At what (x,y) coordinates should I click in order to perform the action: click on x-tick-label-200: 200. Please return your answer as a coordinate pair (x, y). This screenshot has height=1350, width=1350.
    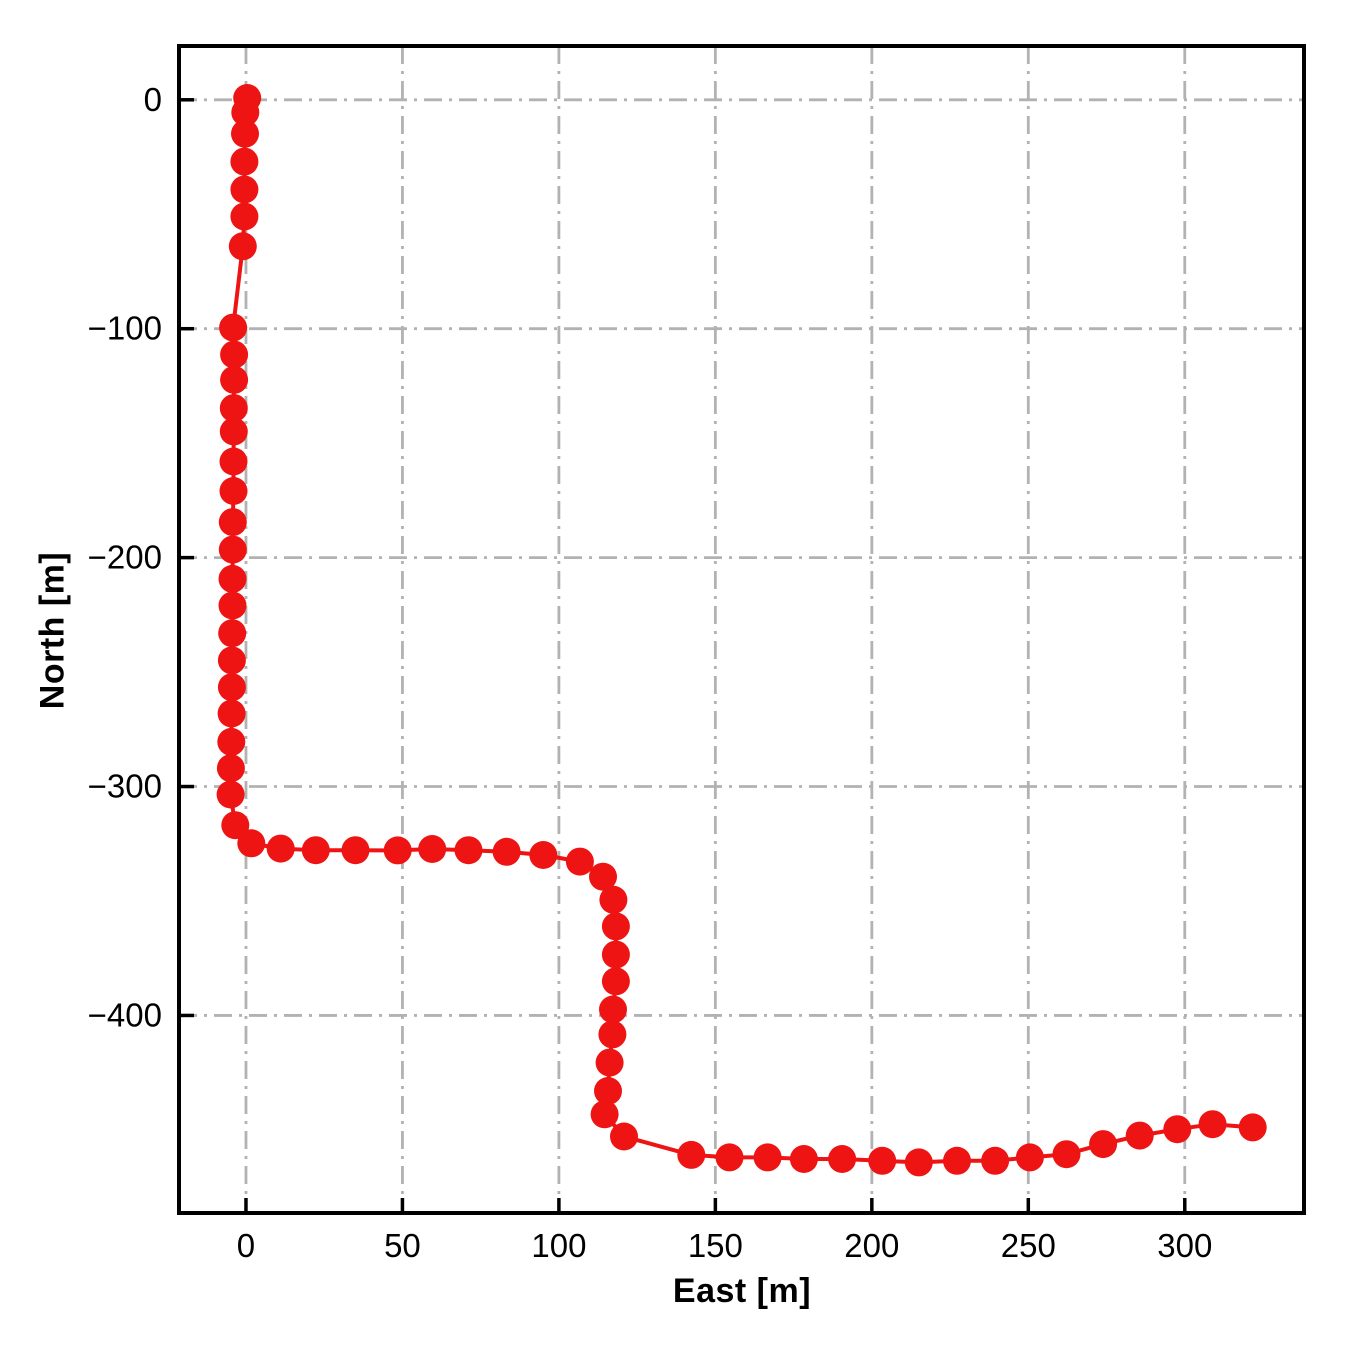
    Looking at the image, I should click on (871, 1245).